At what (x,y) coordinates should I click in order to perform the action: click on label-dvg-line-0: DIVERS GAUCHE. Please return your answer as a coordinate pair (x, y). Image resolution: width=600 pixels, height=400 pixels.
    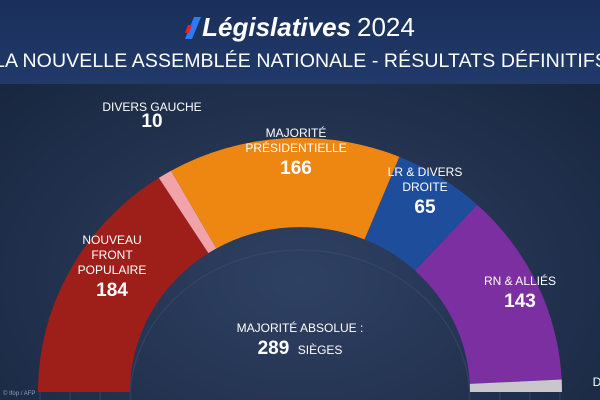
    Looking at the image, I should click on (151, 107).